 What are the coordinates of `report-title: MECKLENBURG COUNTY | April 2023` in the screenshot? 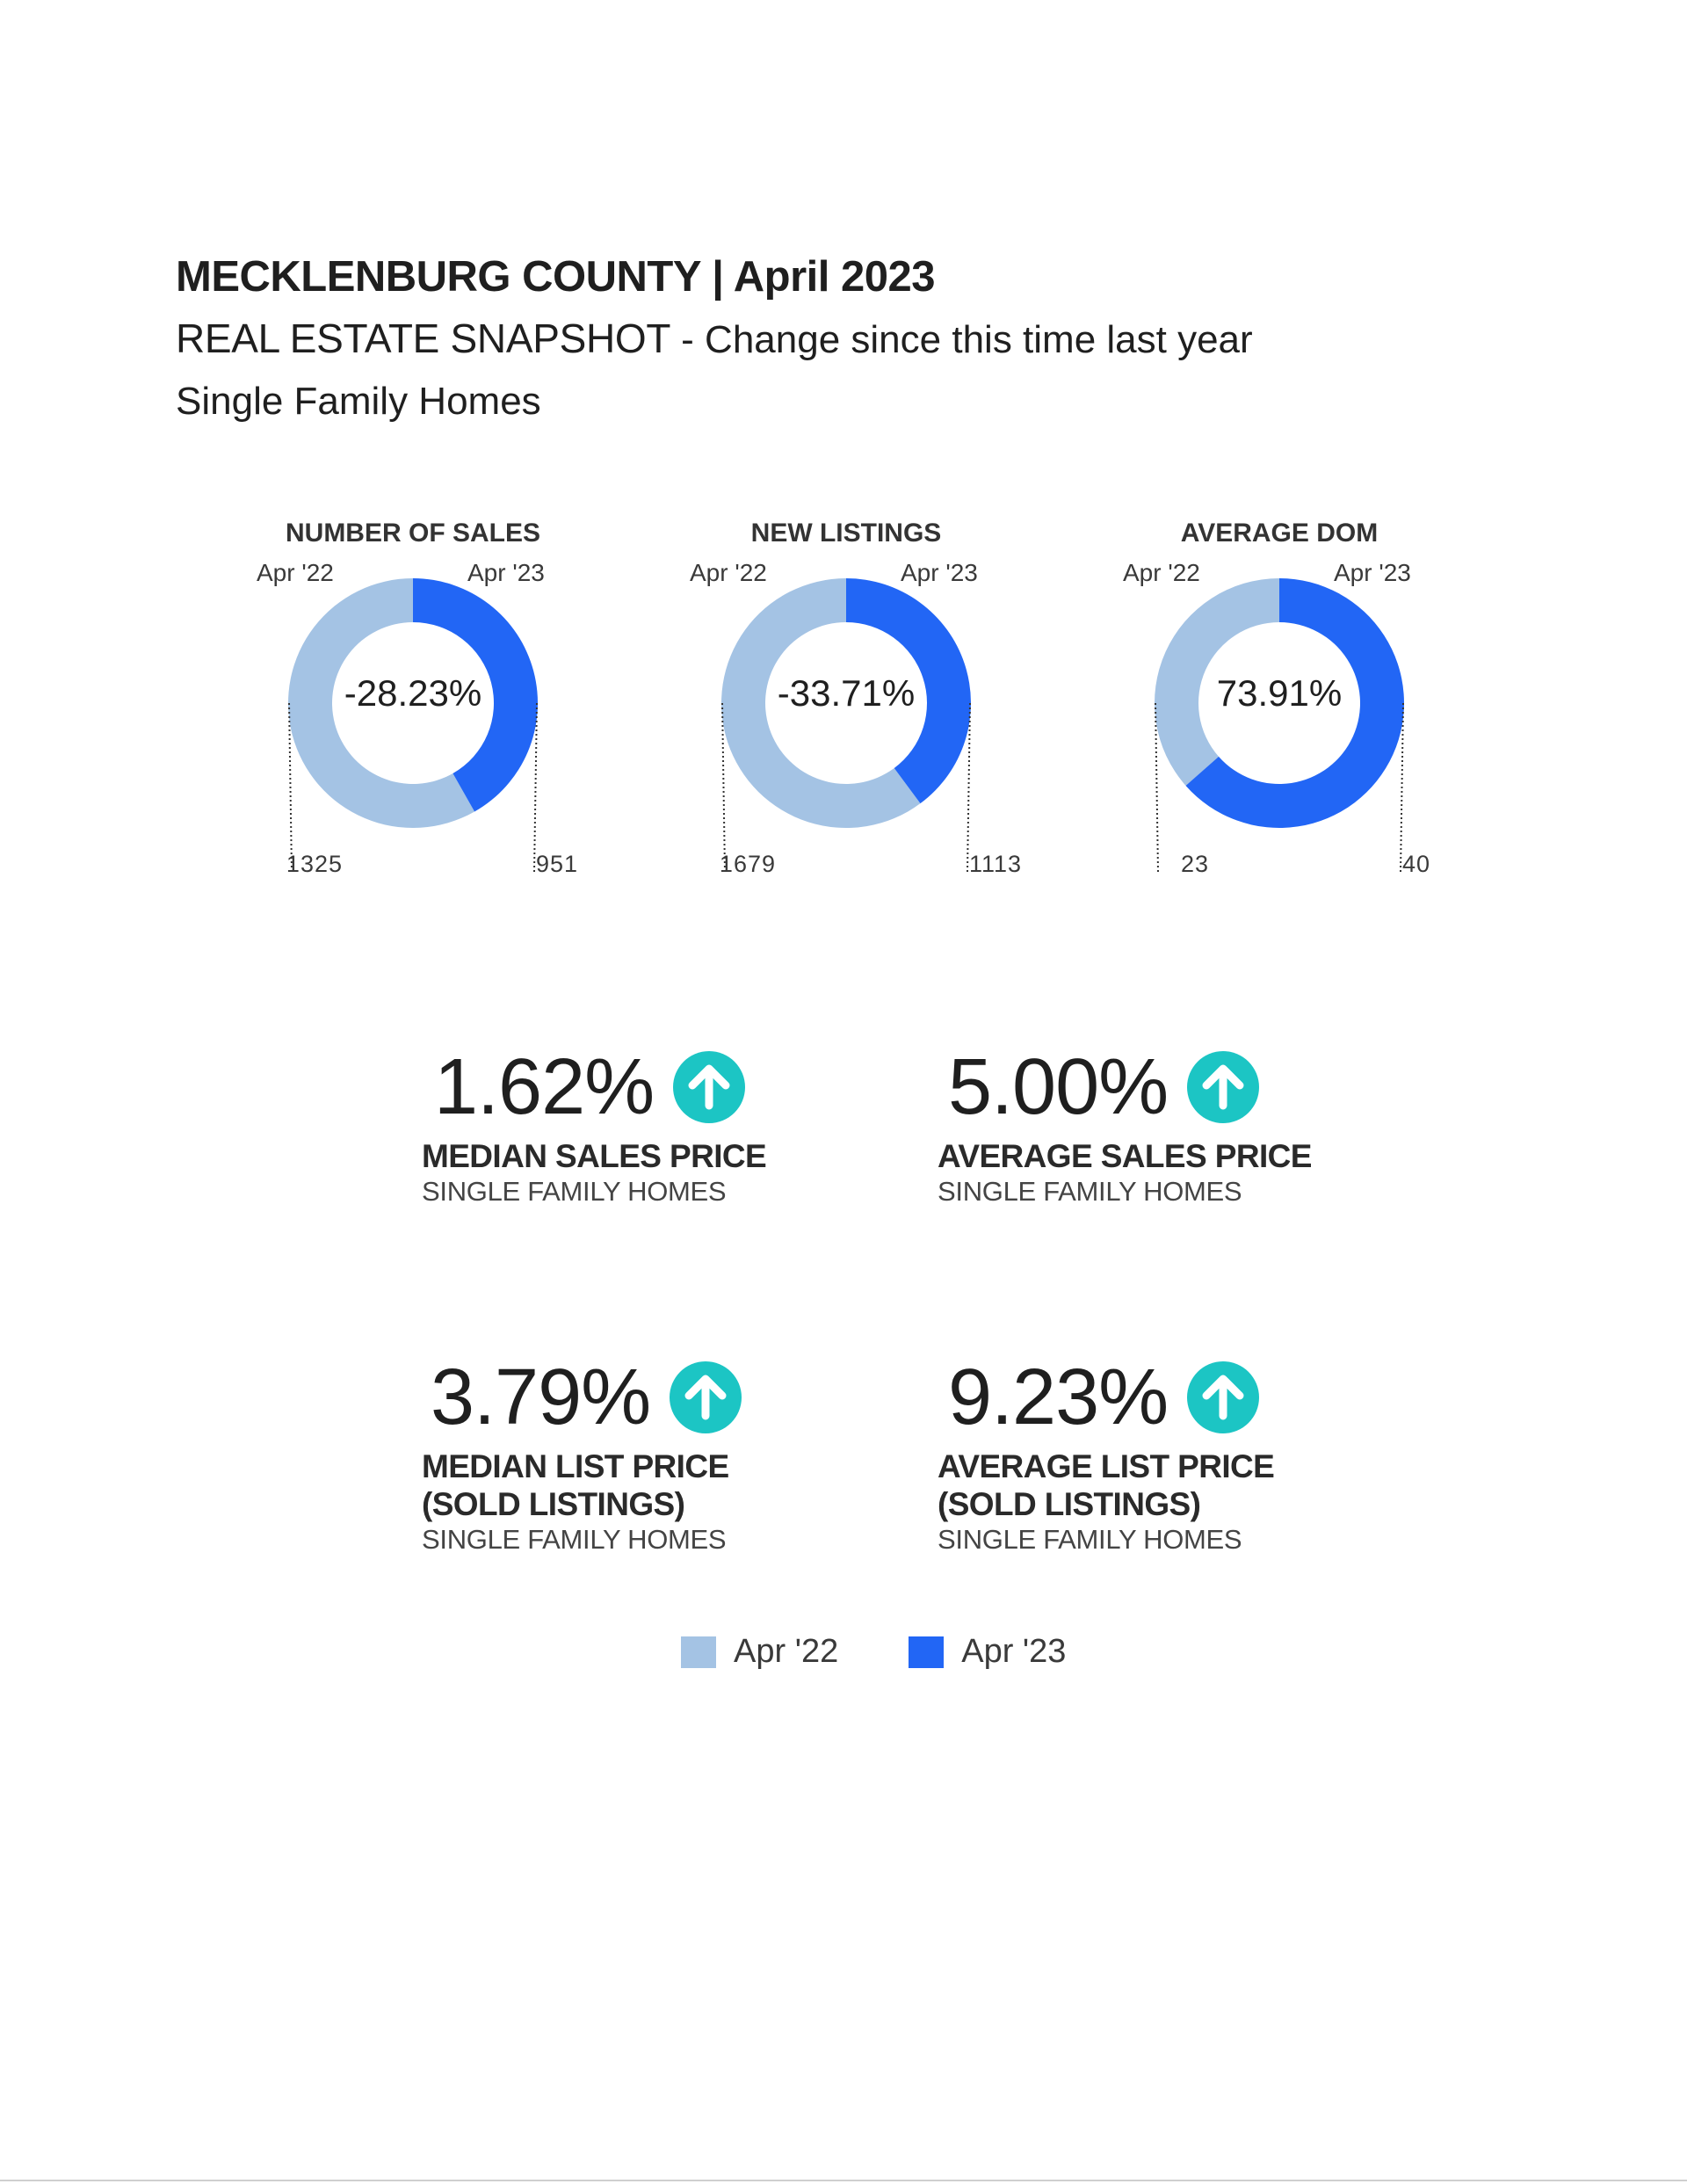 It's located at (556, 277).